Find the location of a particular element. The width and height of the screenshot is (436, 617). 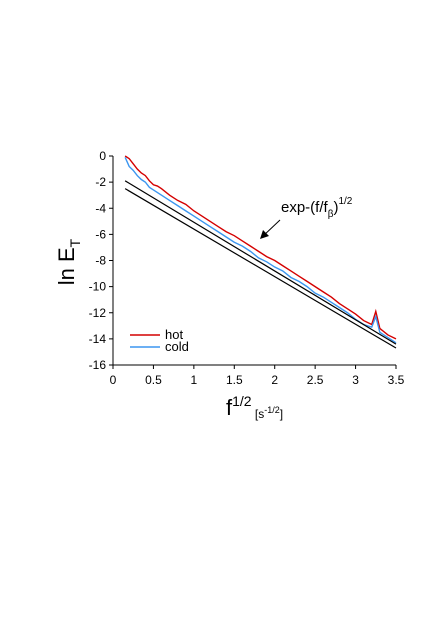

y-tick-label: -16 is located at coordinates (98, 365).